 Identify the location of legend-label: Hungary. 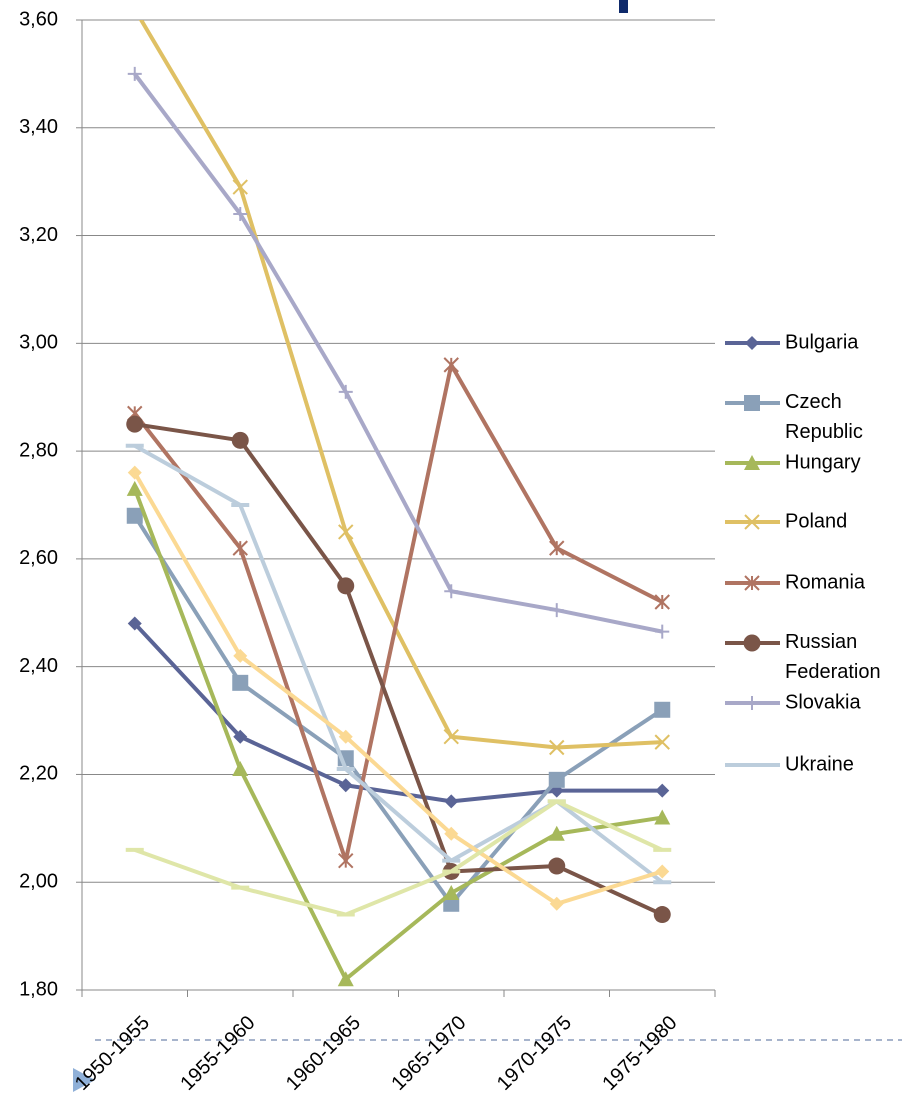
(823, 462).